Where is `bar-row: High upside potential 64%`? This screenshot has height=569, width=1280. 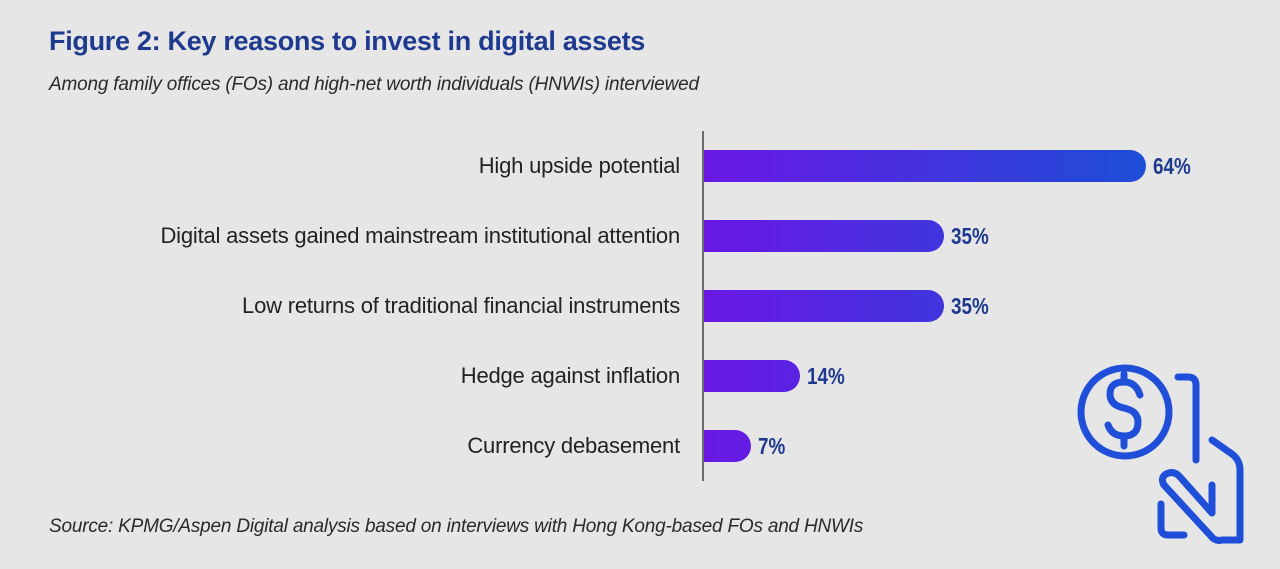 bar-row: High upside potential 64% is located at coordinates (640, 166).